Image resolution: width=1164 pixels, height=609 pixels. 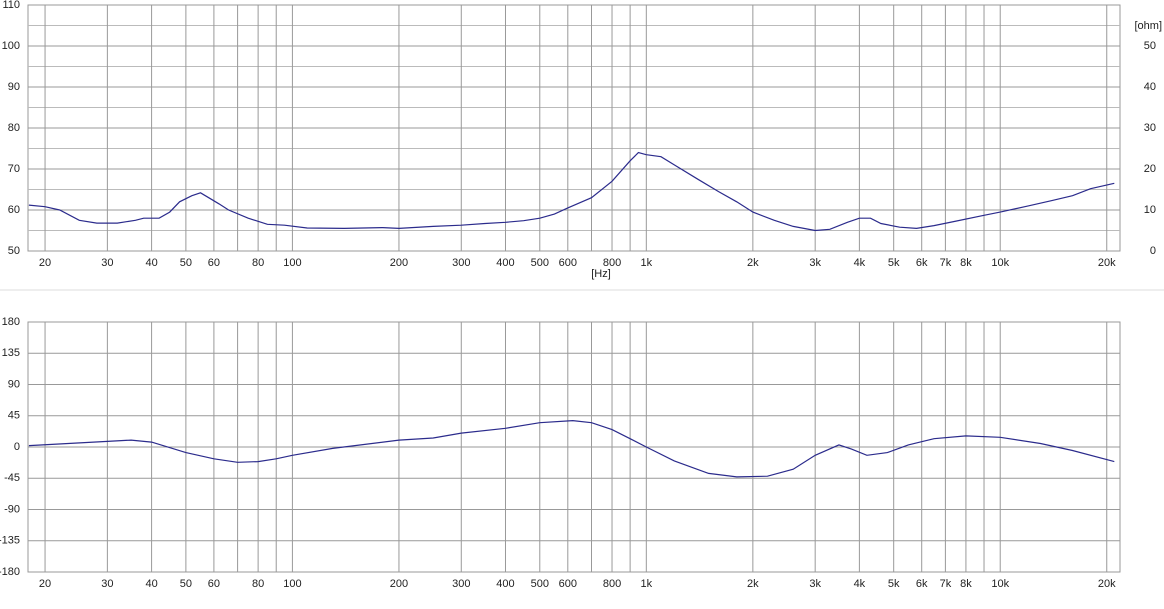 What do you see at coordinates (1150, 128) in the screenshot?
I see `y2-tick-label: 30` at bounding box center [1150, 128].